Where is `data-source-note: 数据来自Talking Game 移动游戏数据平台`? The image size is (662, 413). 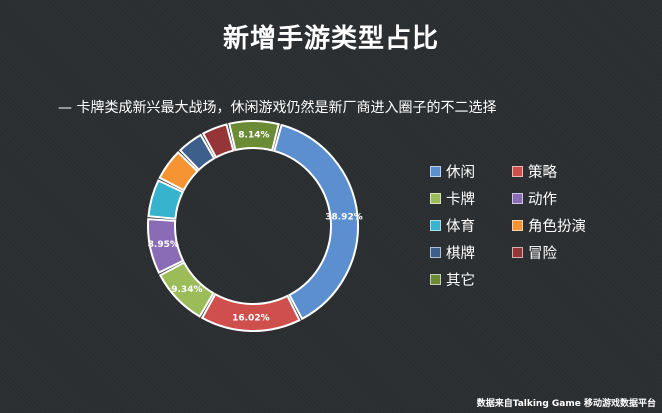
data-source-note: 数据来自Talking Game 移动游戏数据平台 is located at coordinates (566, 404).